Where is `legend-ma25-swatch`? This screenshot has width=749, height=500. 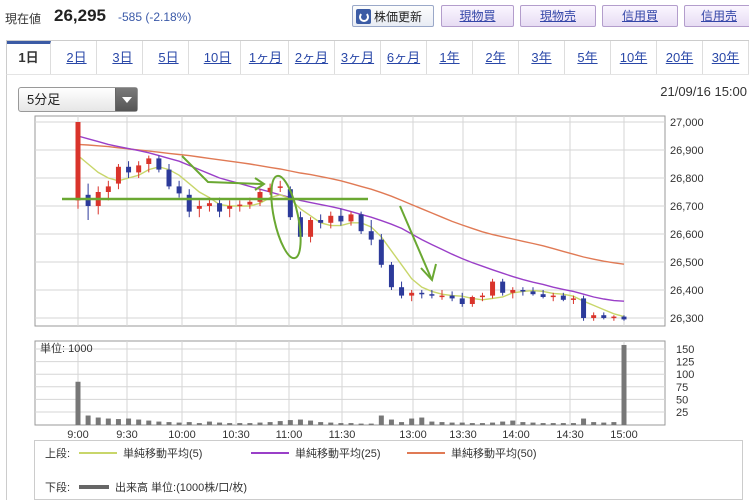 legend-ma25-swatch is located at coordinates (270, 453).